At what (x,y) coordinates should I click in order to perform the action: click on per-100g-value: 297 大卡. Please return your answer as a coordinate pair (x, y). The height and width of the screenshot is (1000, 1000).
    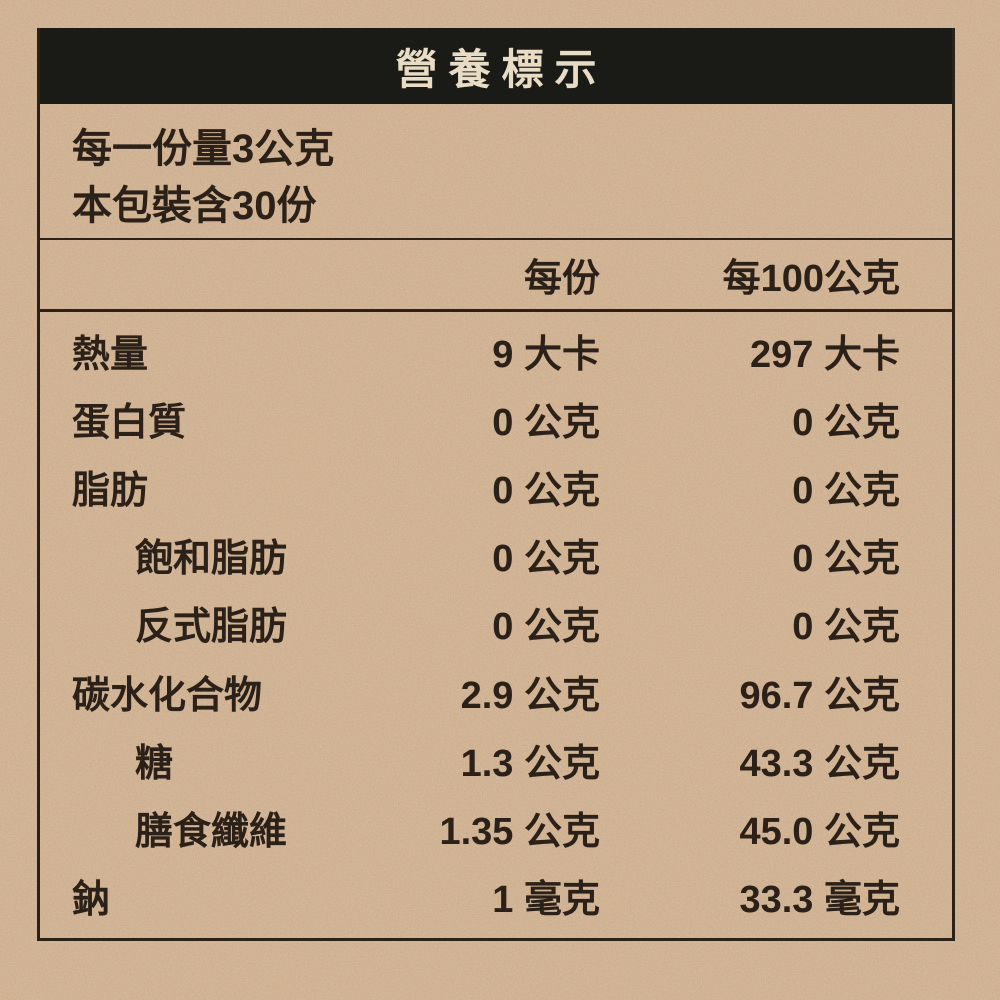
    Looking at the image, I should click on (825, 354).